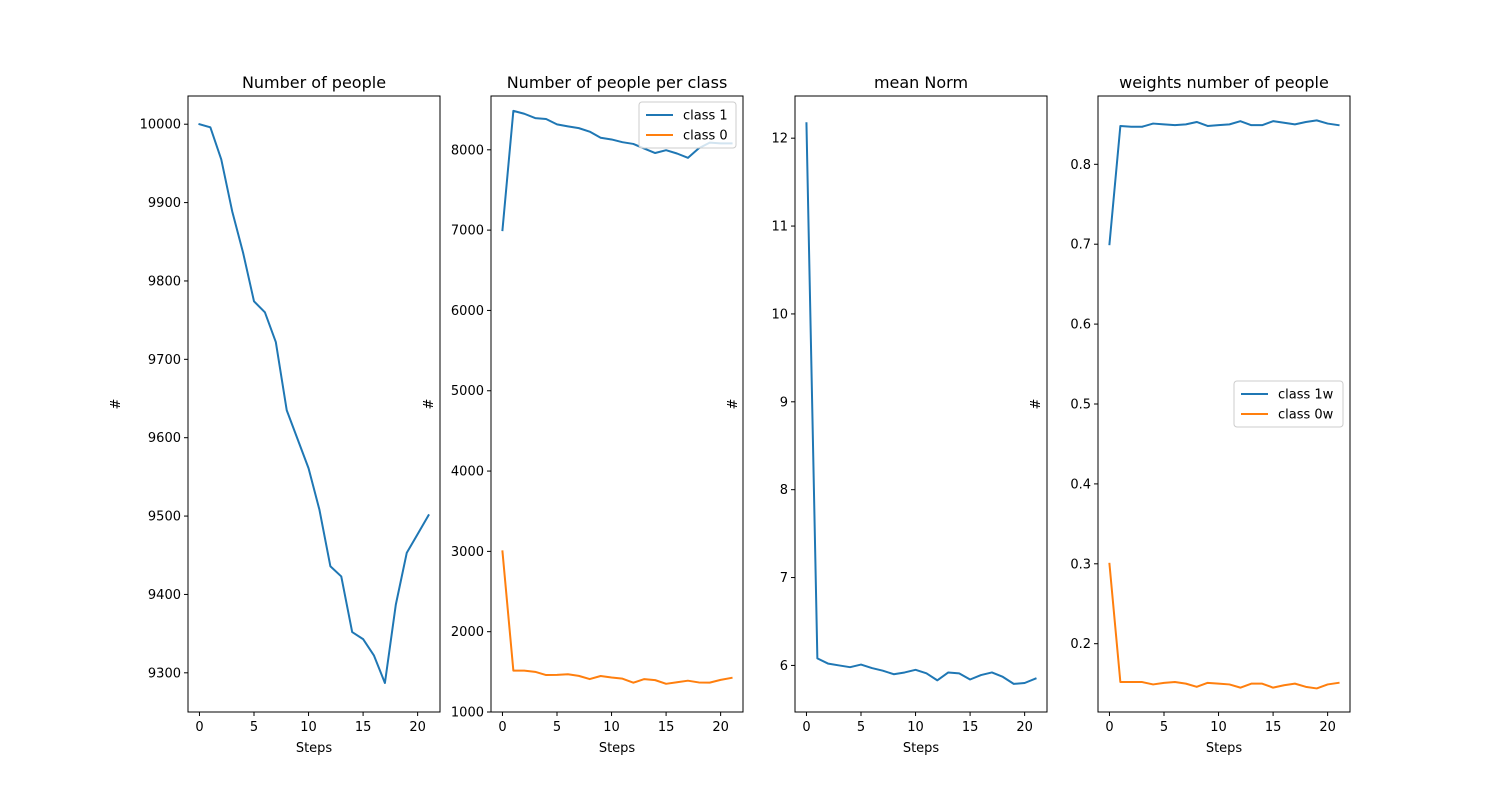  Describe the element at coordinates (1224, 182) in the screenshot. I see `series-line-class-1w` at that location.